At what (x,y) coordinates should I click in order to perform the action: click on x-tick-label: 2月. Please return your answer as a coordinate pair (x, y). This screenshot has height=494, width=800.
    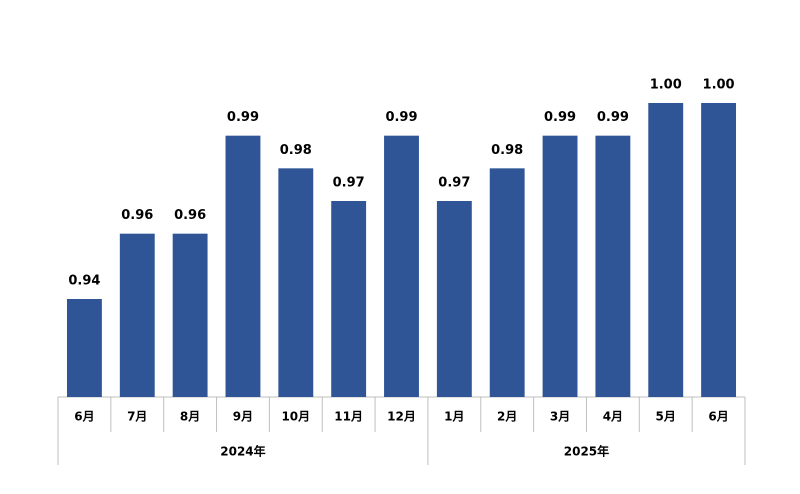
    Looking at the image, I should click on (507, 417).